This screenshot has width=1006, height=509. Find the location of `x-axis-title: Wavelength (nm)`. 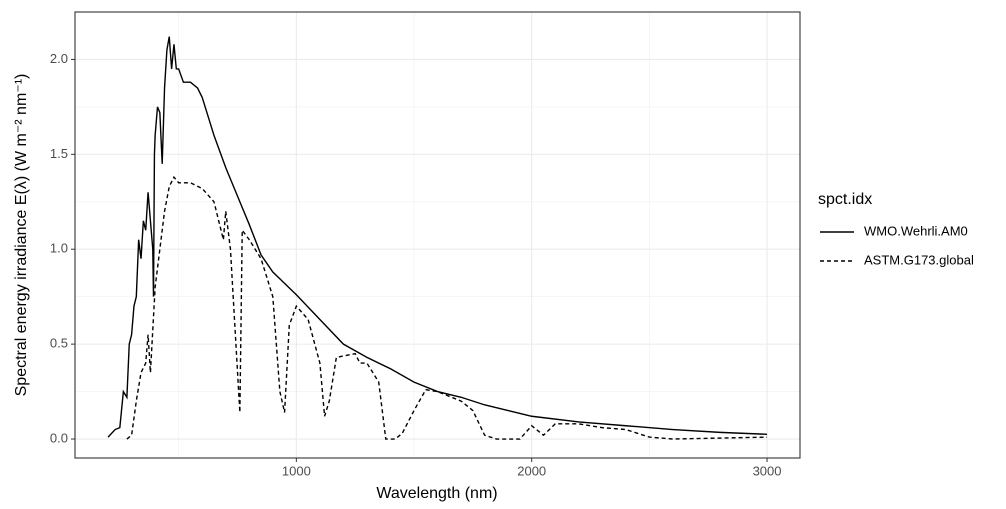

x-axis-title: Wavelength (nm) is located at coordinates (436, 493).